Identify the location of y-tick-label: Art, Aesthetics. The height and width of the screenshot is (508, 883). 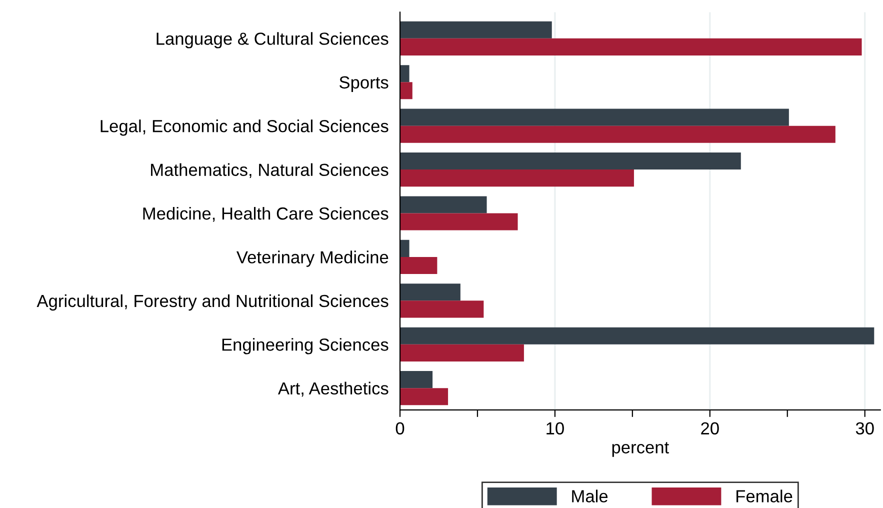
(333, 389).